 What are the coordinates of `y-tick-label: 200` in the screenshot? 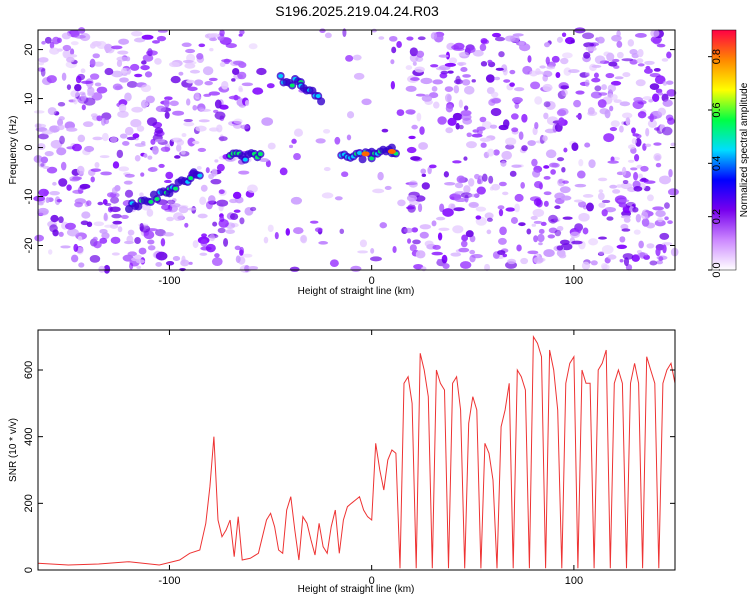 It's located at (29, 503).